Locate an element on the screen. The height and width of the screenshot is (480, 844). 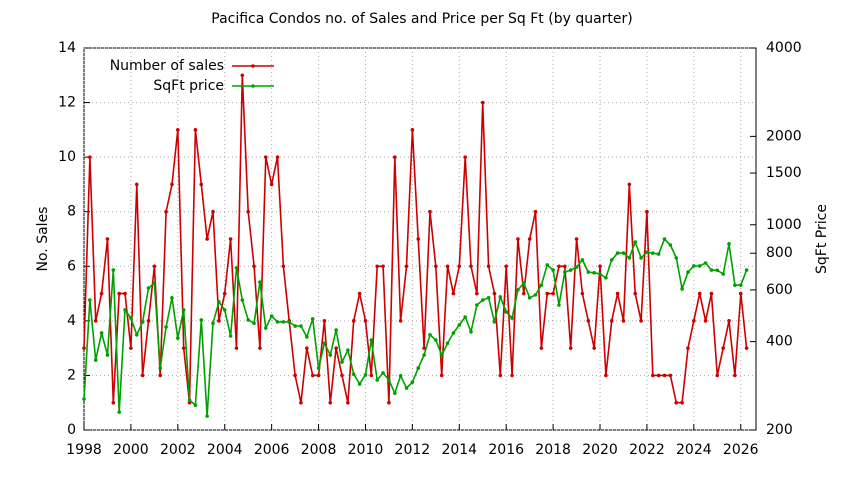
legend-swatch-point is located at coordinates (253, 66).